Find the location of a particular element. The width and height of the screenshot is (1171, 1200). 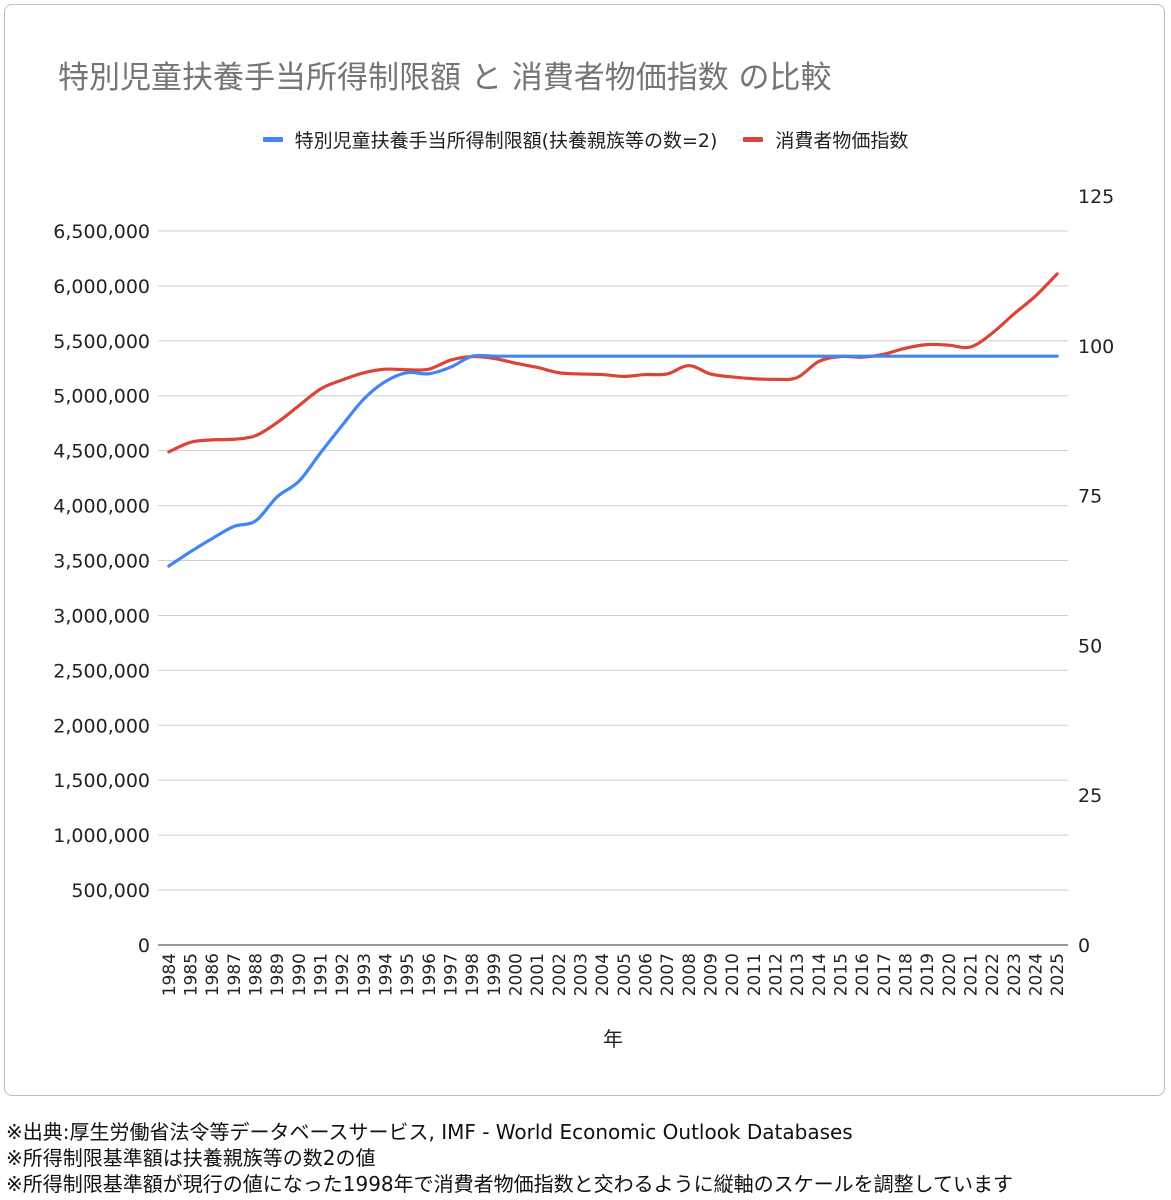

x-tick-label: 2018 is located at coordinates (907, 974).